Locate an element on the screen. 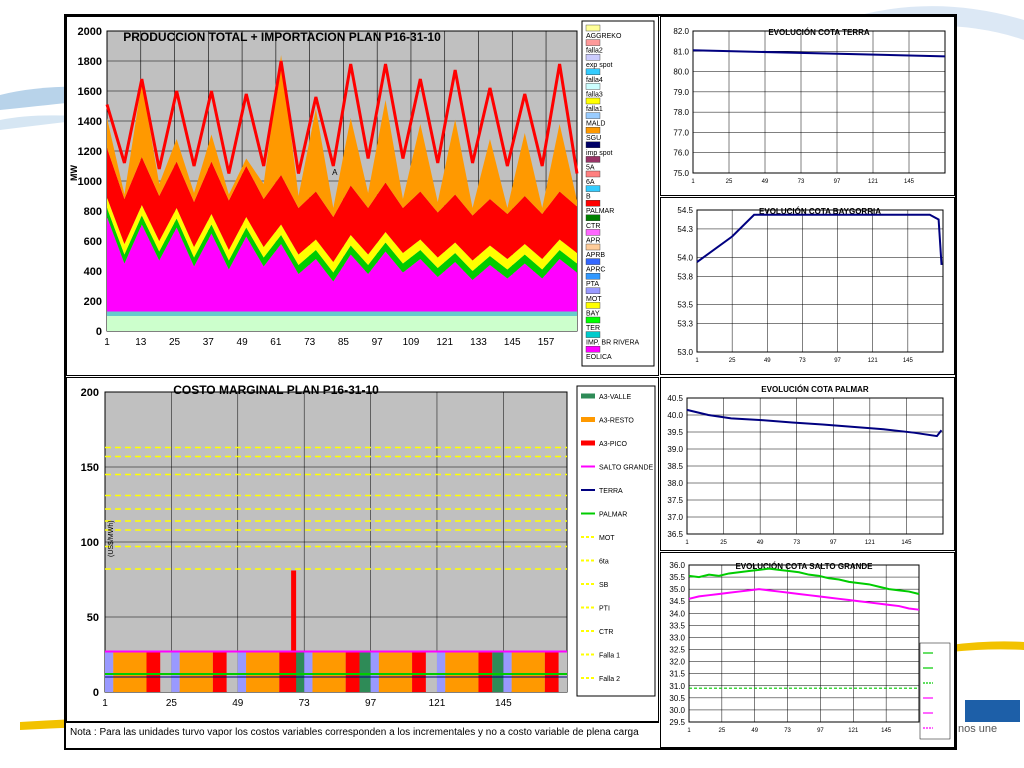  cost-spike-bar is located at coordinates (294, 631).